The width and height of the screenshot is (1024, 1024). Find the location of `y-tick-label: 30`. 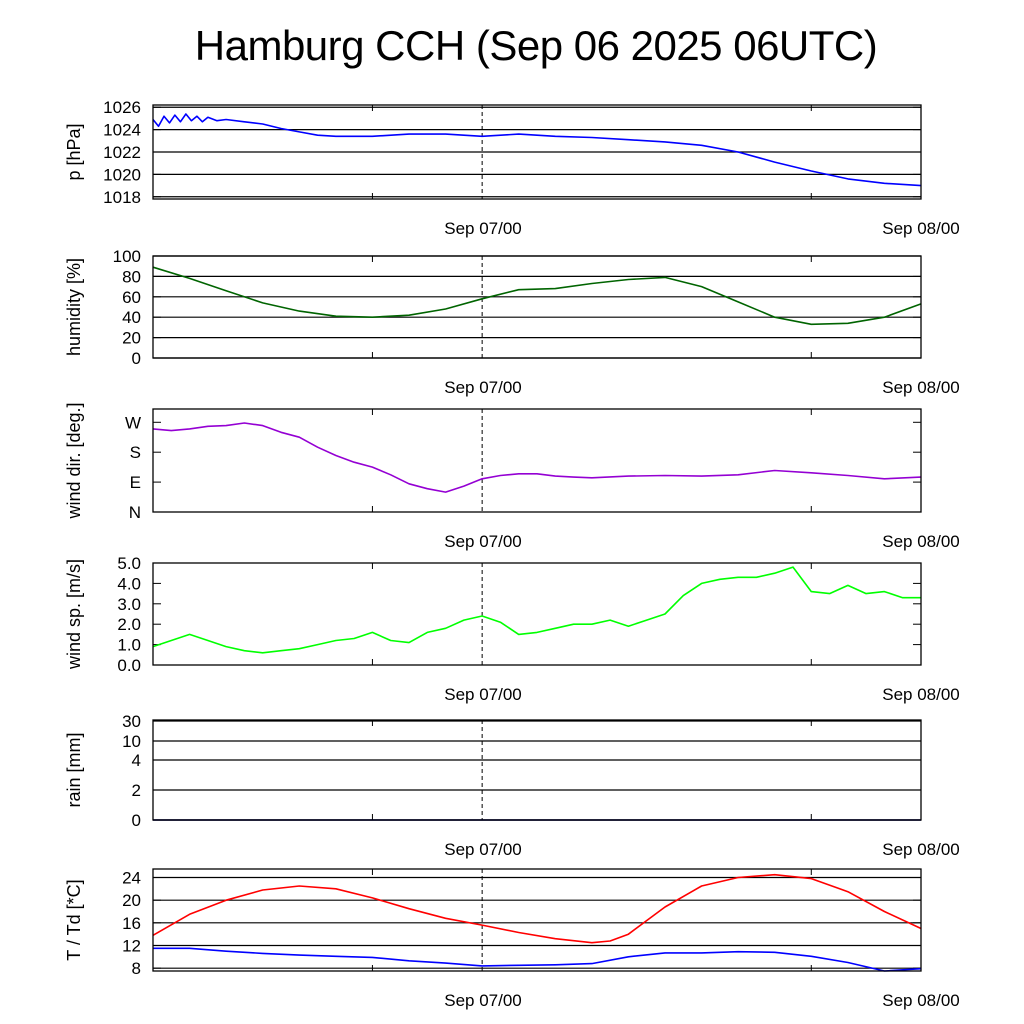

y-tick-label: 30 is located at coordinates (131, 721).